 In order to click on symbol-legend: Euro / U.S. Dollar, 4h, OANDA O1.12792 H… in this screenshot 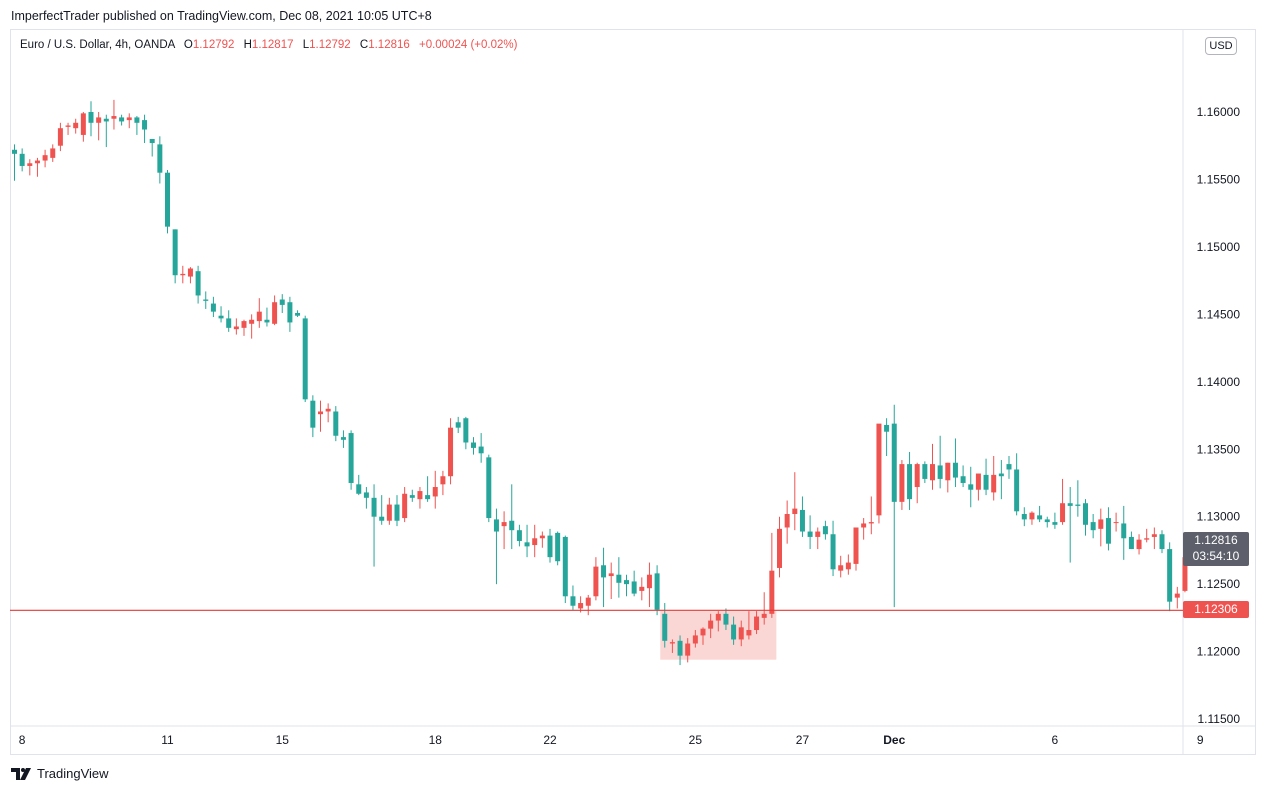, I will do `click(268, 45)`.